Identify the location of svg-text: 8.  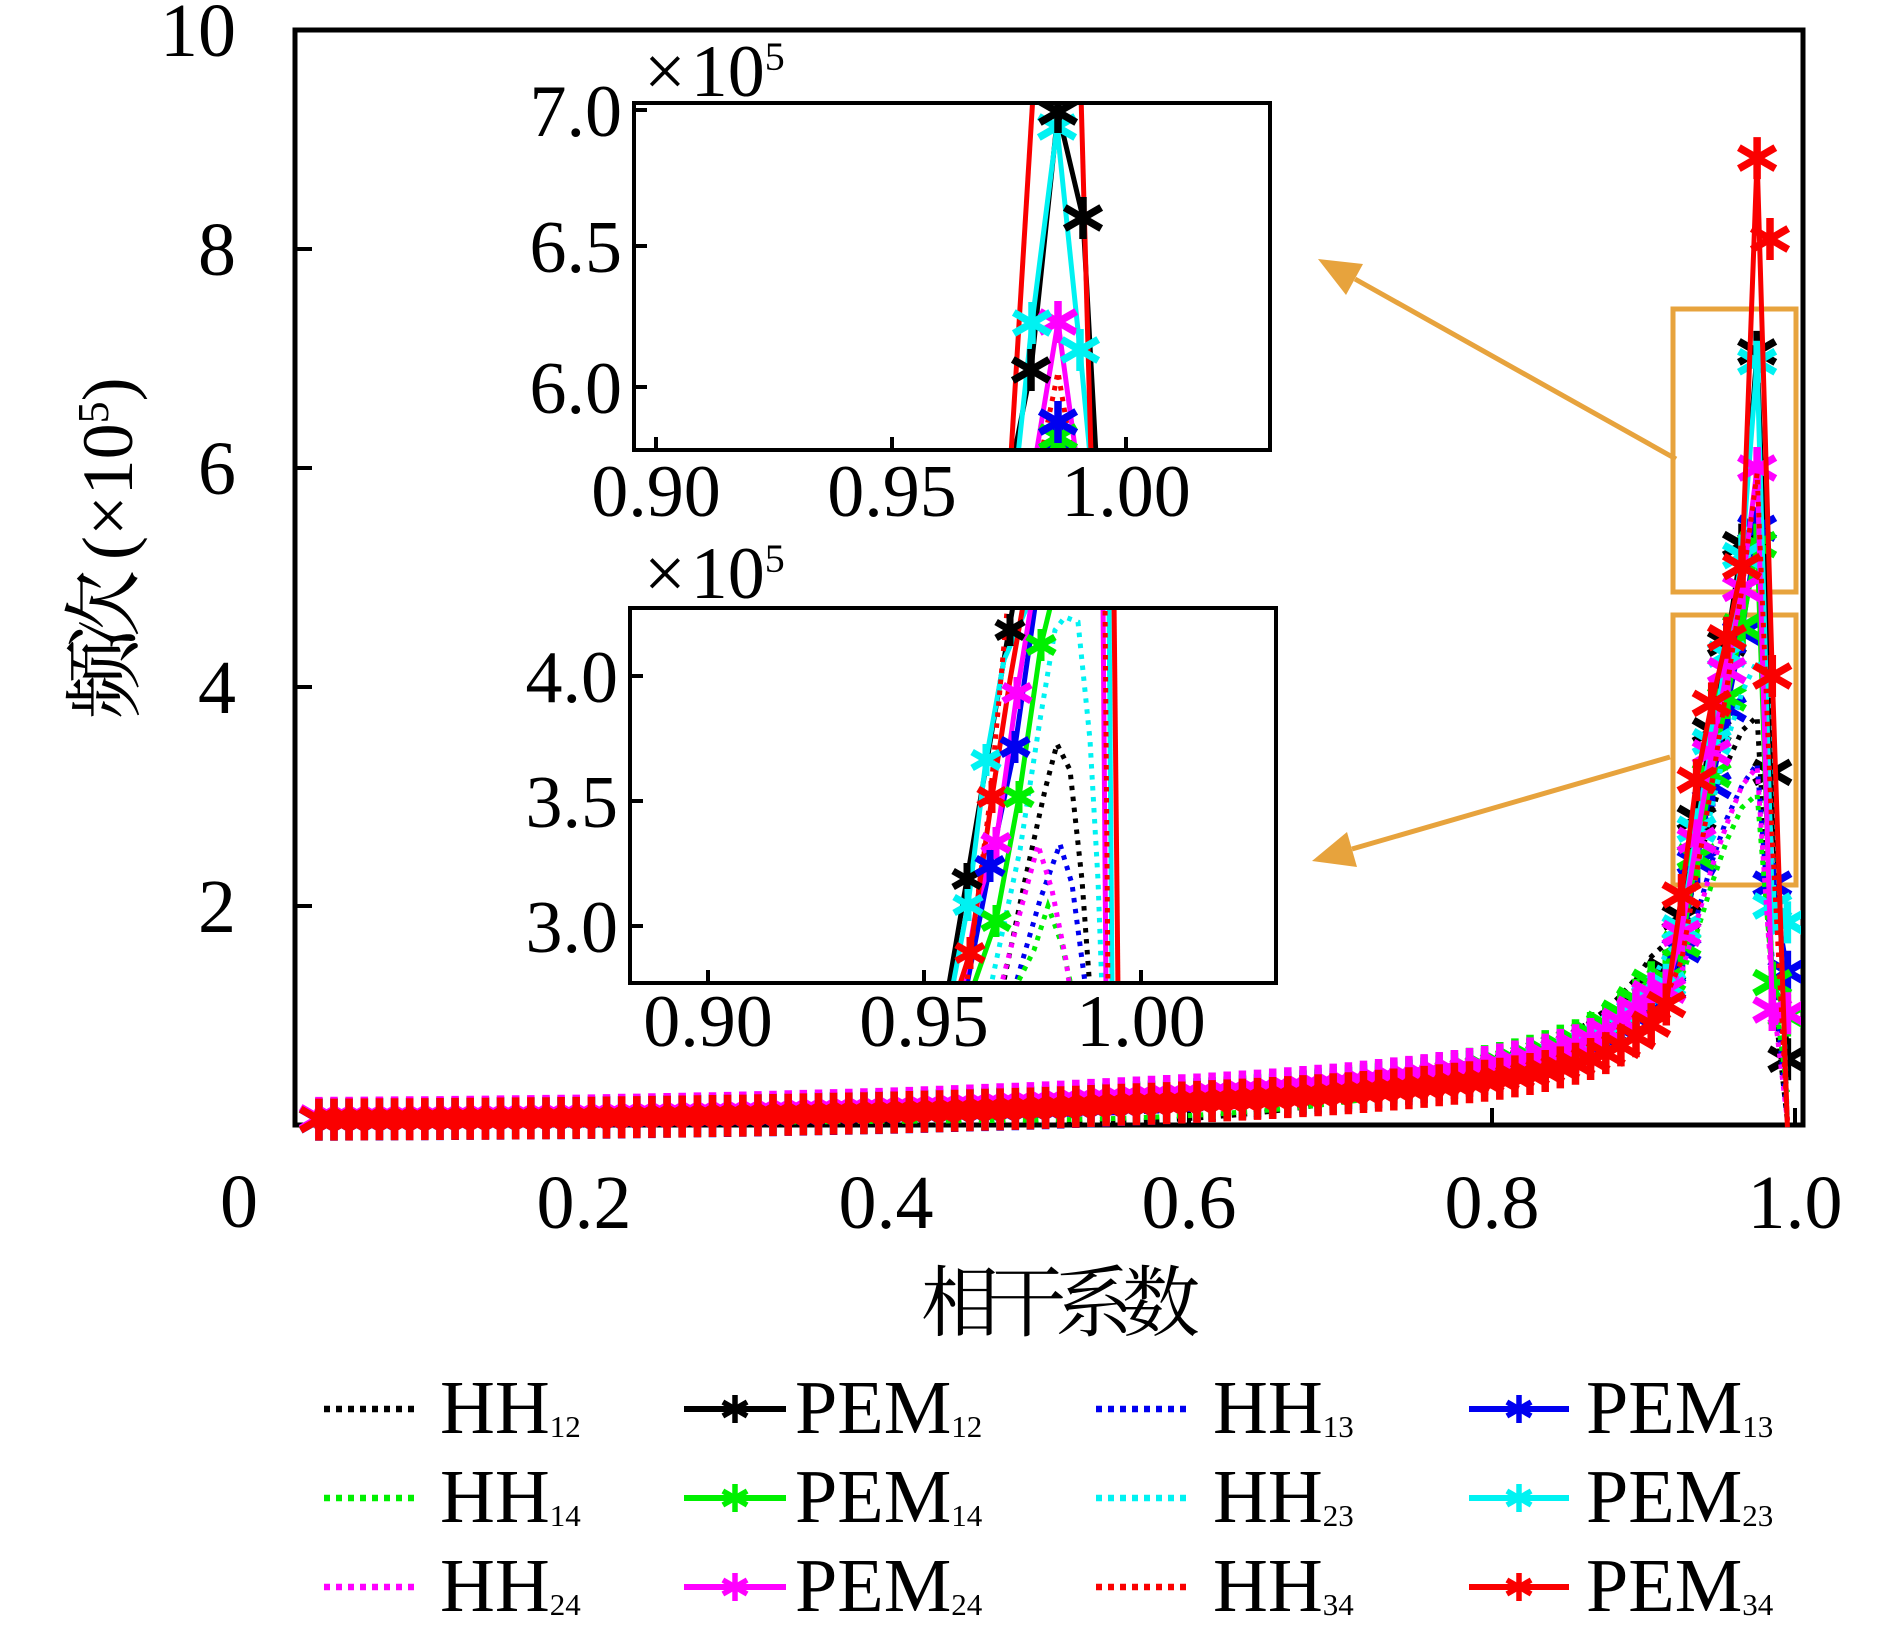
(217, 250).